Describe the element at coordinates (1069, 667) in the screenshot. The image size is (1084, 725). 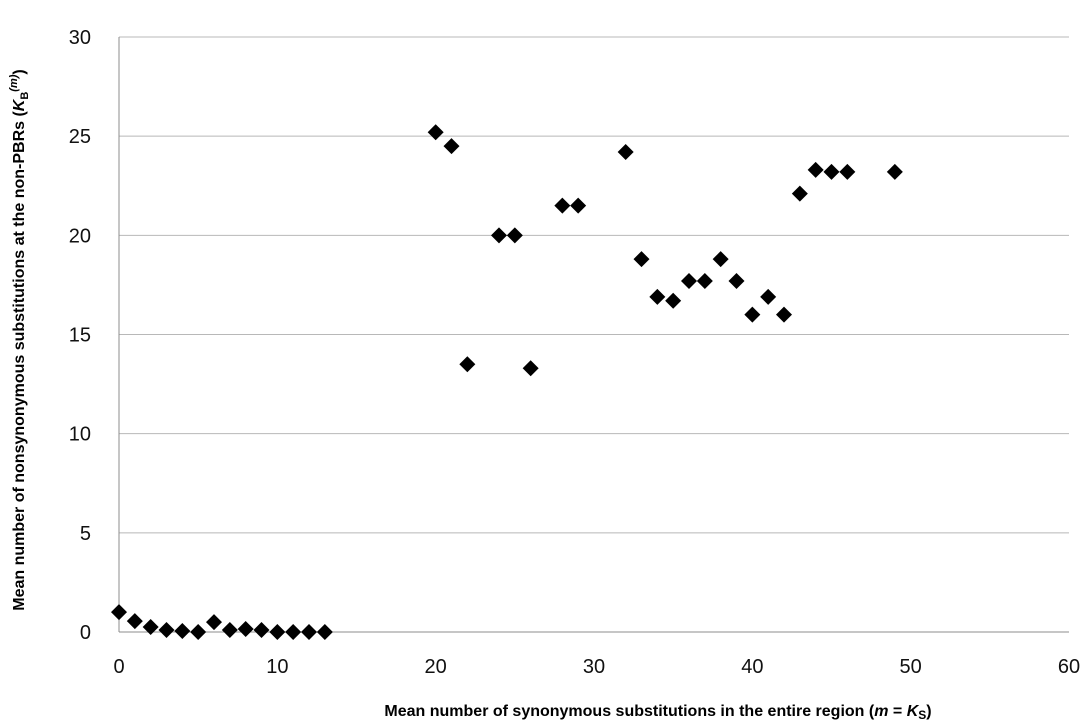
I see `x-tick-label: 60` at that location.